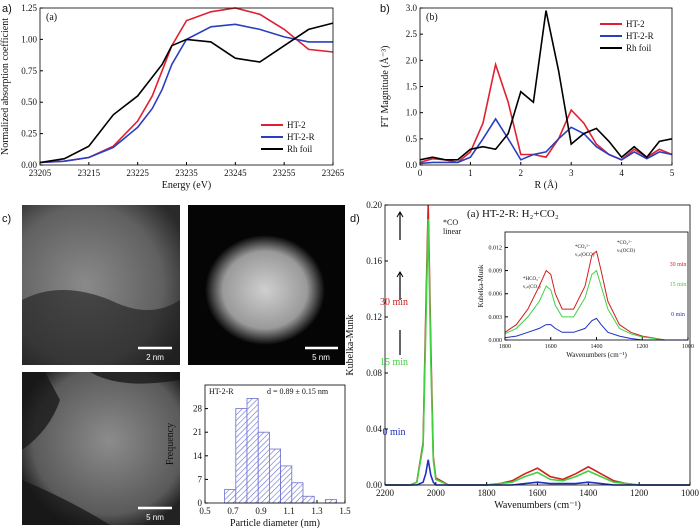 The height and width of the screenshot is (528, 700). I want to click on y-tick-label: 0.12, so click(374, 317).